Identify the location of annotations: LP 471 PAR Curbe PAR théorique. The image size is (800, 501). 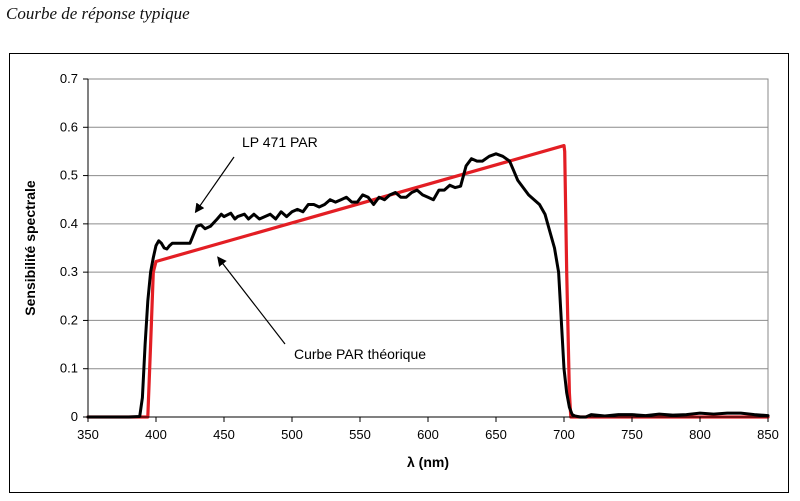
(310, 248).